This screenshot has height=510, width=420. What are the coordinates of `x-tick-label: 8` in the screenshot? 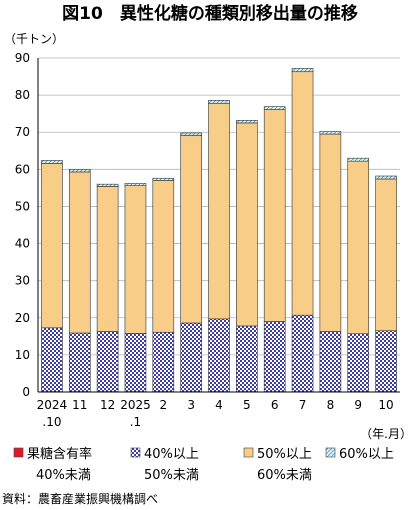 It's located at (331, 405).